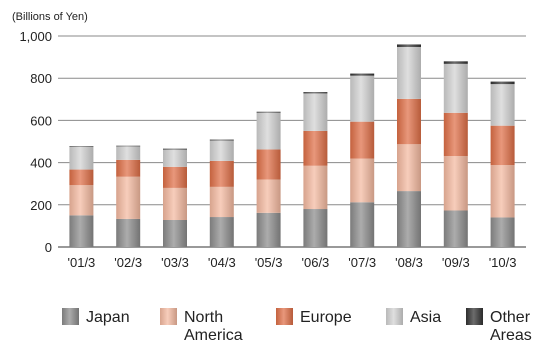 The width and height of the screenshot is (544, 344). I want to click on legend-label: America, so click(213, 335).